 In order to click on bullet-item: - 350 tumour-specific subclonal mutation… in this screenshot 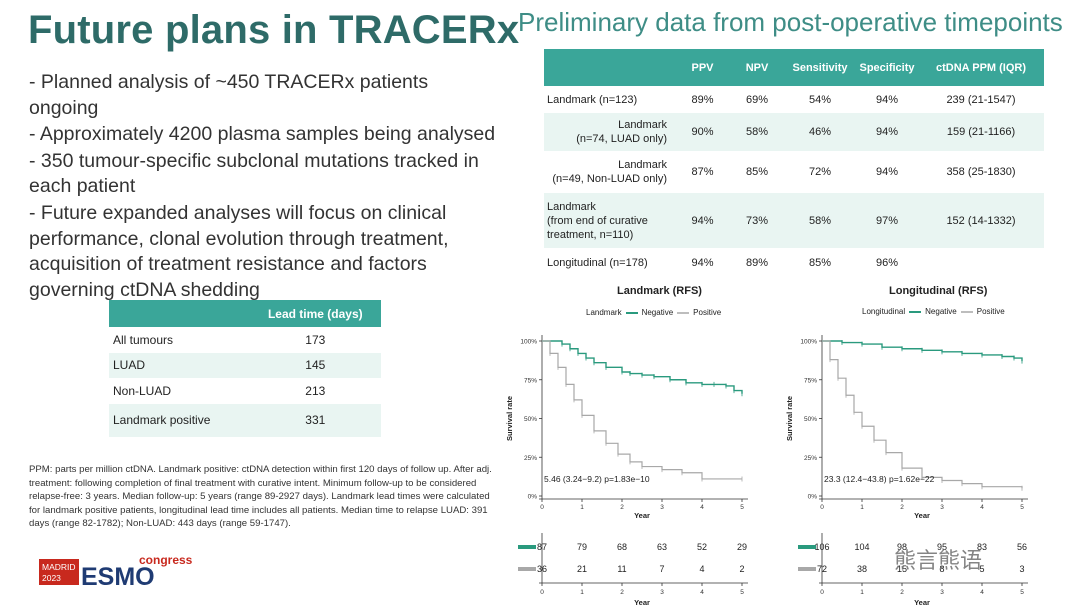, I will do `click(254, 173)`.